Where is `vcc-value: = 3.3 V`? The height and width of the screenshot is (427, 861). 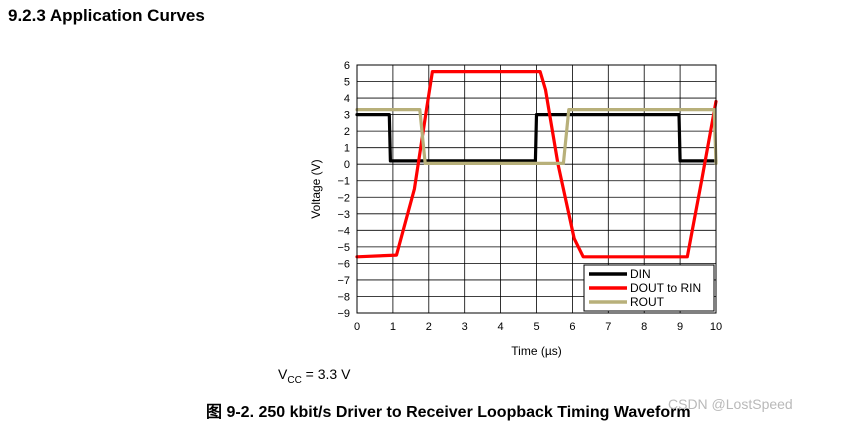 vcc-value: = 3.3 V is located at coordinates (326, 374).